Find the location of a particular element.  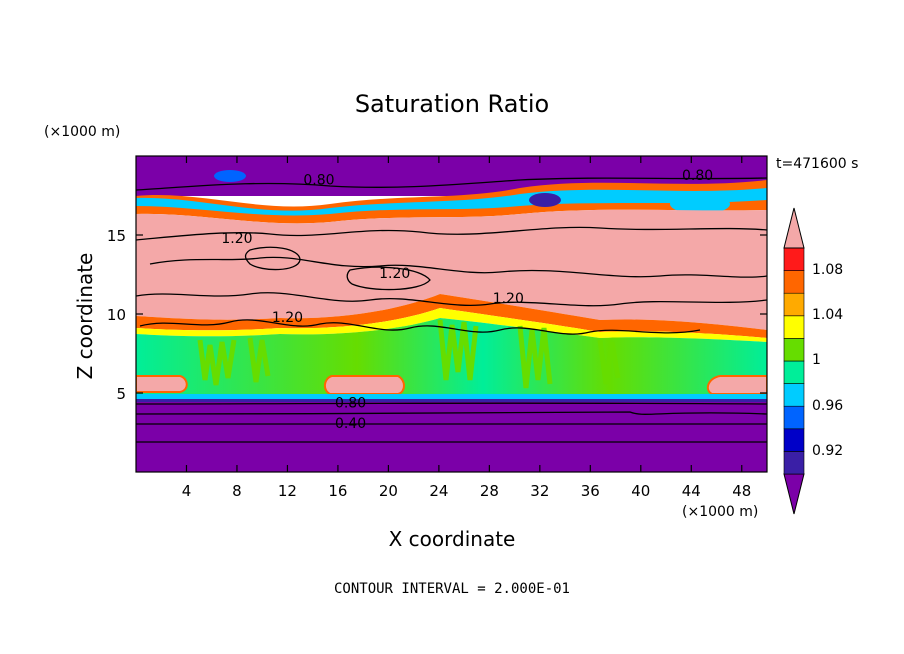

layer-lower-dry is located at coordinates (451, 434).